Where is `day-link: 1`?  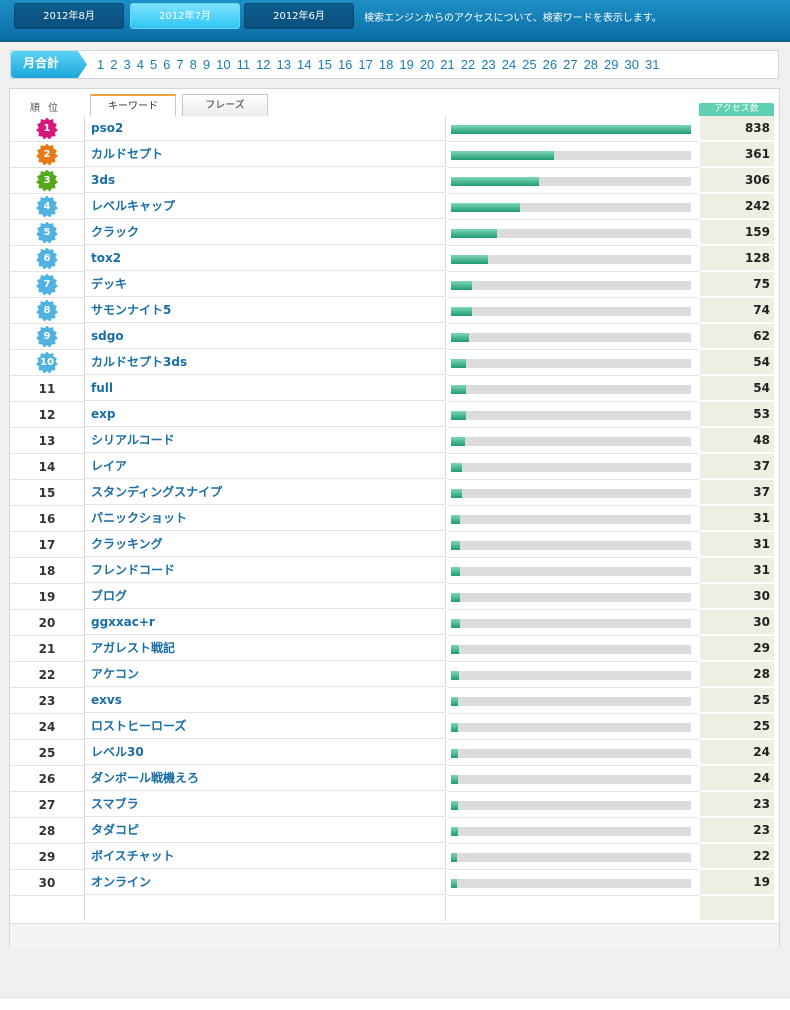 day-link: 1 is located at coordinates (101, 64).